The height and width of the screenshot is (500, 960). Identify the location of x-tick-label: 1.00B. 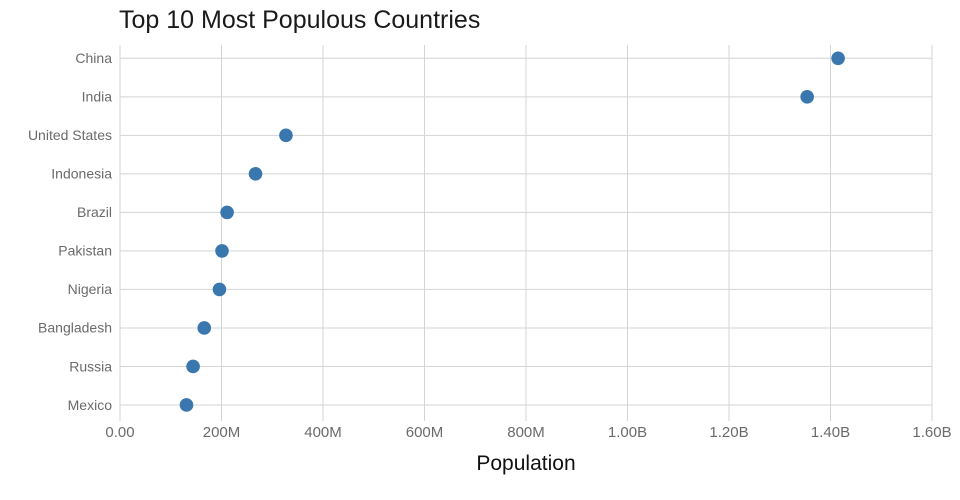
(627, 432).